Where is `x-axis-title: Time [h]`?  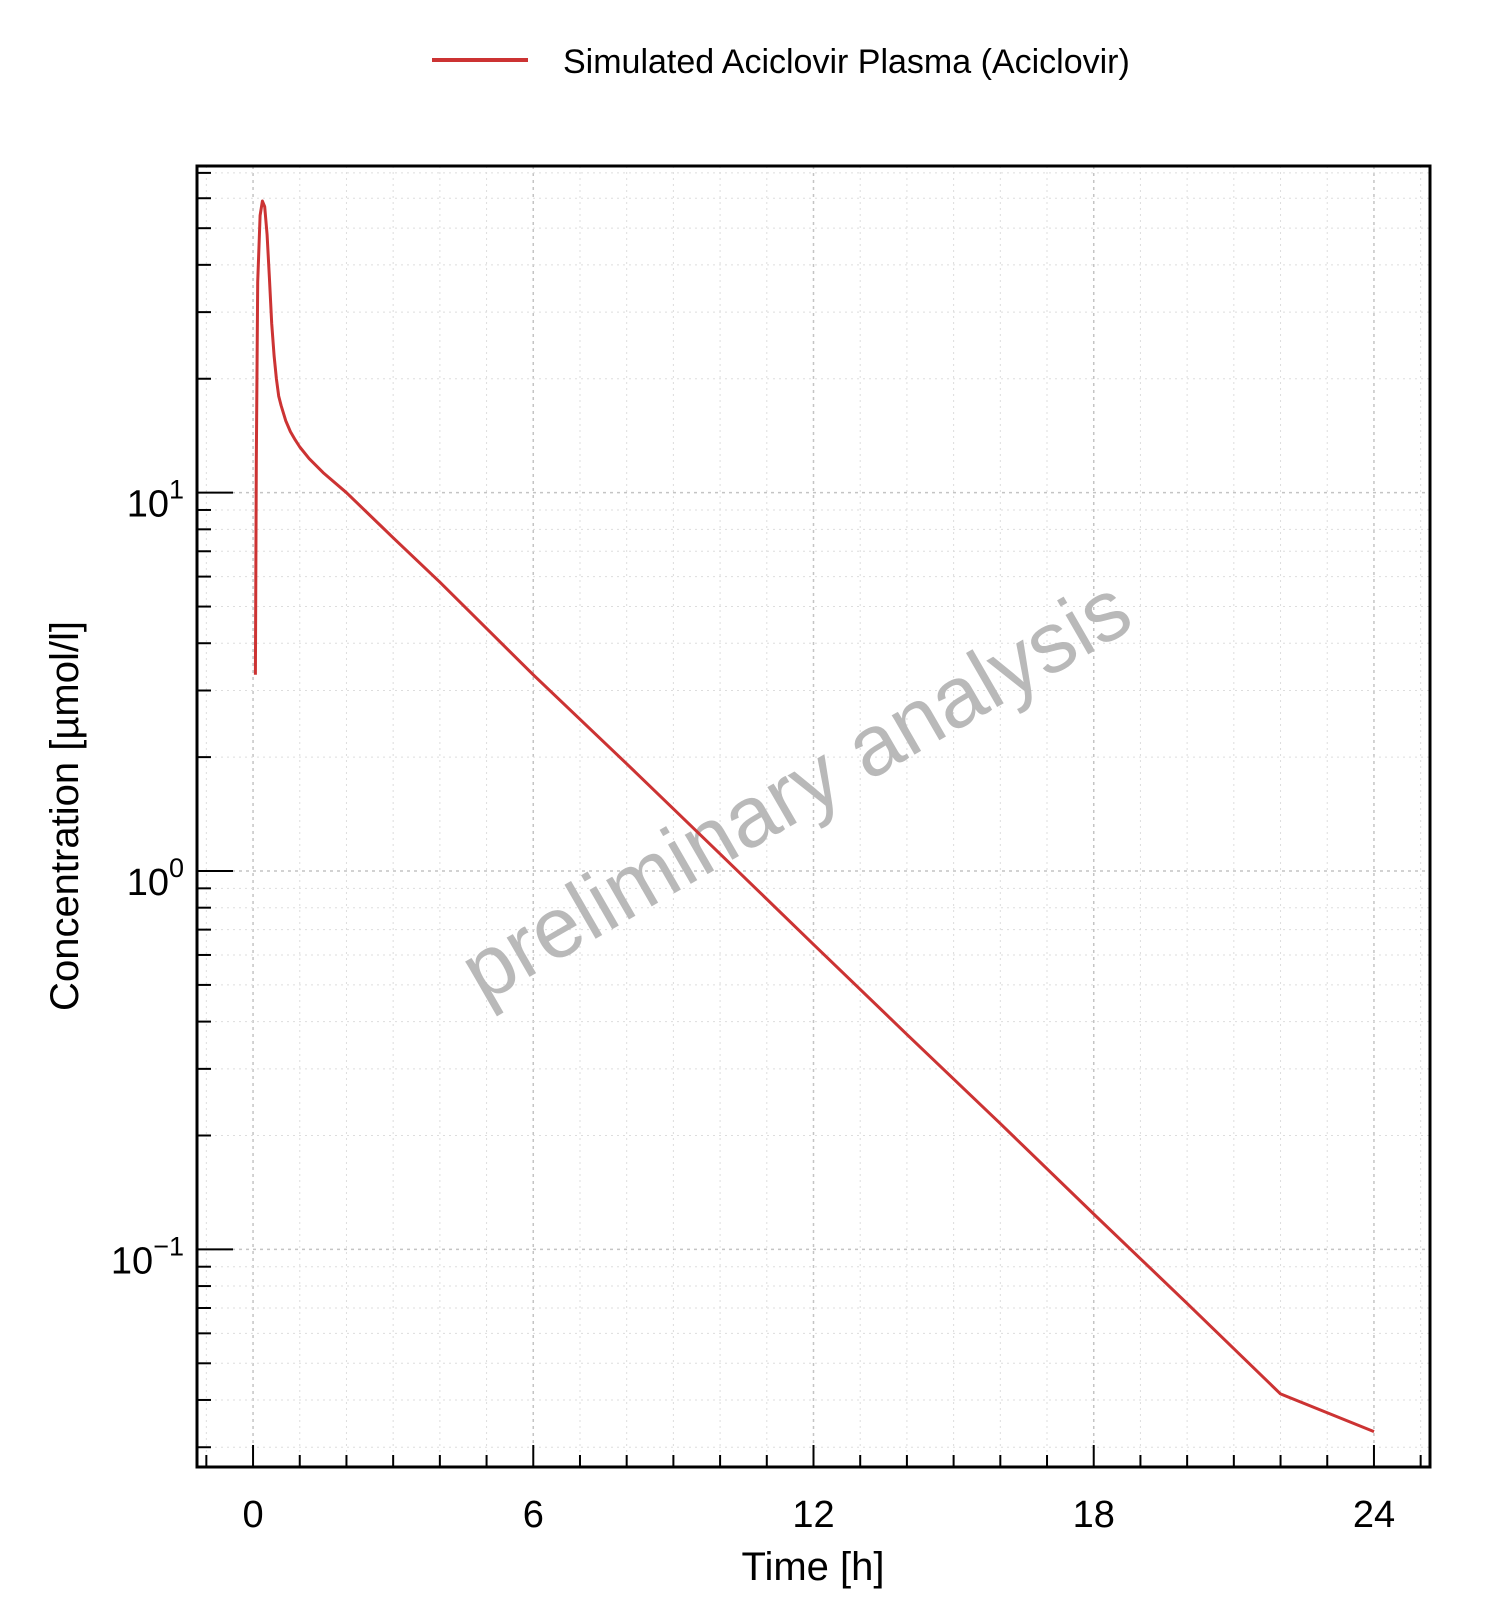
x-axis-title: Time [h] is located at coordinates (813, 1567).